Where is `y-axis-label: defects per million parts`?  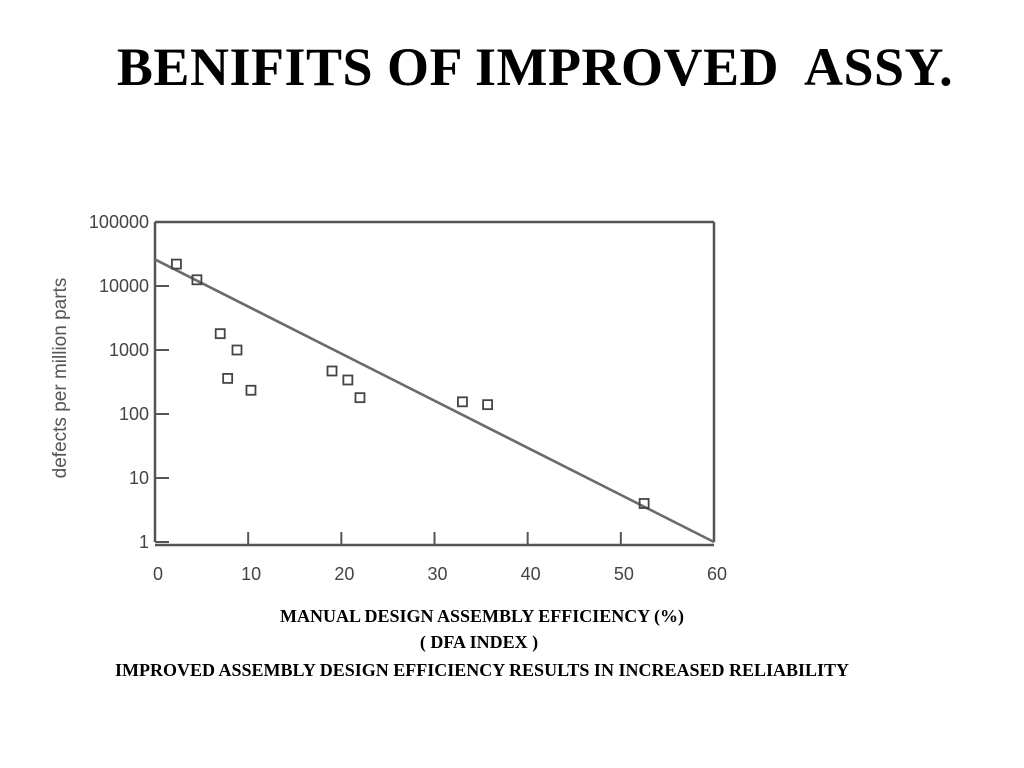
y-axis-label: defects per million parts is located at coordinates (60, 378).